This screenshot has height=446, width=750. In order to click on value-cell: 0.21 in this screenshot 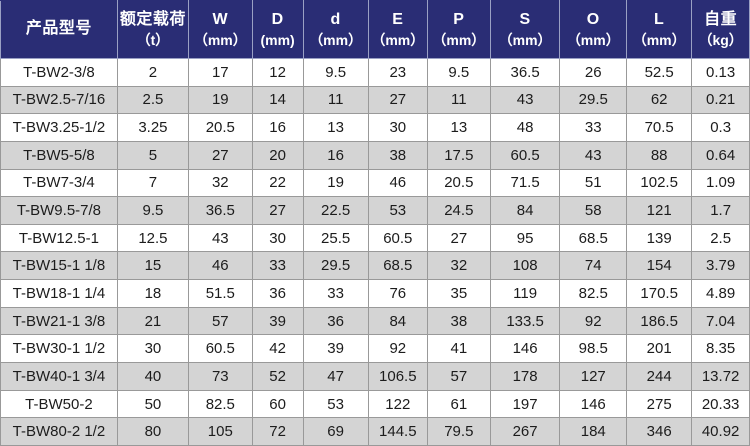, I will do `click(720, 100)`.